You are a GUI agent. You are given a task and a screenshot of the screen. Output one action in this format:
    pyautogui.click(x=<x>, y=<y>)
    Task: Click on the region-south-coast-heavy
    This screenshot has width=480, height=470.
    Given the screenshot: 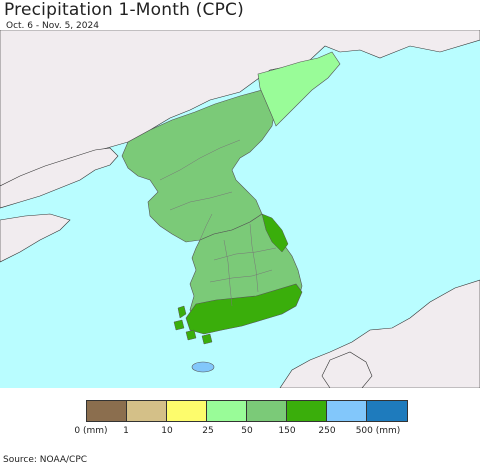 What is the action you would take?
    pyautogui.click(x=244, y=309)
    